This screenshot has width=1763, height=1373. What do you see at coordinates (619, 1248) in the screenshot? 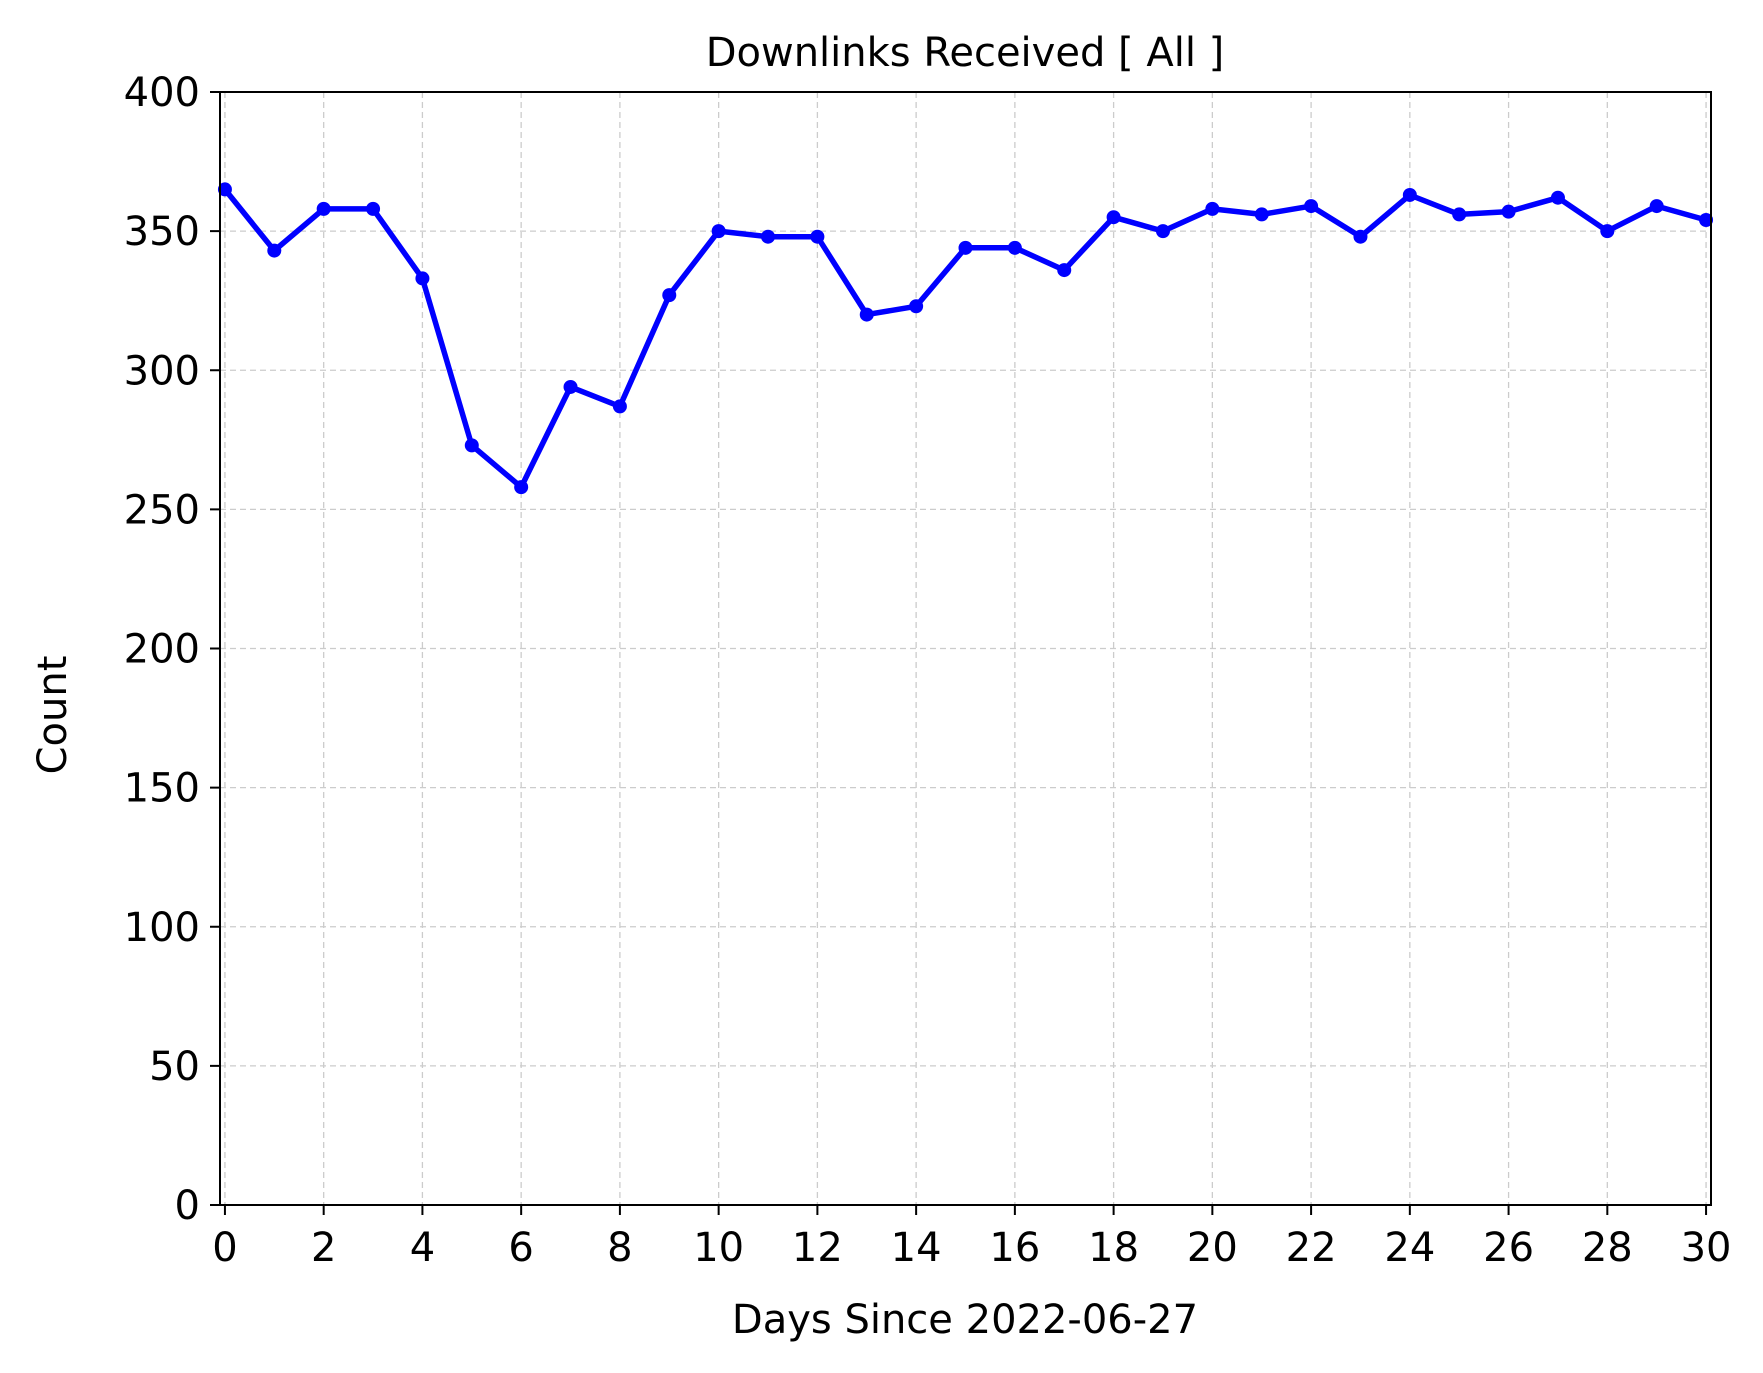
I see `x-tick-label: 8` at bounding box center [619, 1248].